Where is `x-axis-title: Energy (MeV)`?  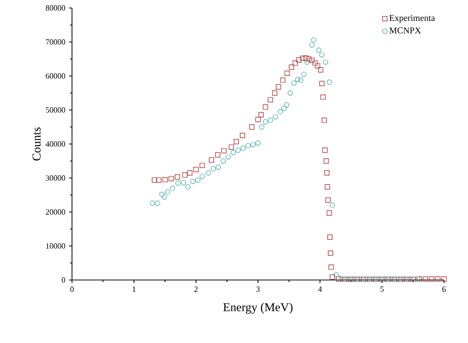
x-axis-title: Energy (MeV) is located at coordinates (258, 308).